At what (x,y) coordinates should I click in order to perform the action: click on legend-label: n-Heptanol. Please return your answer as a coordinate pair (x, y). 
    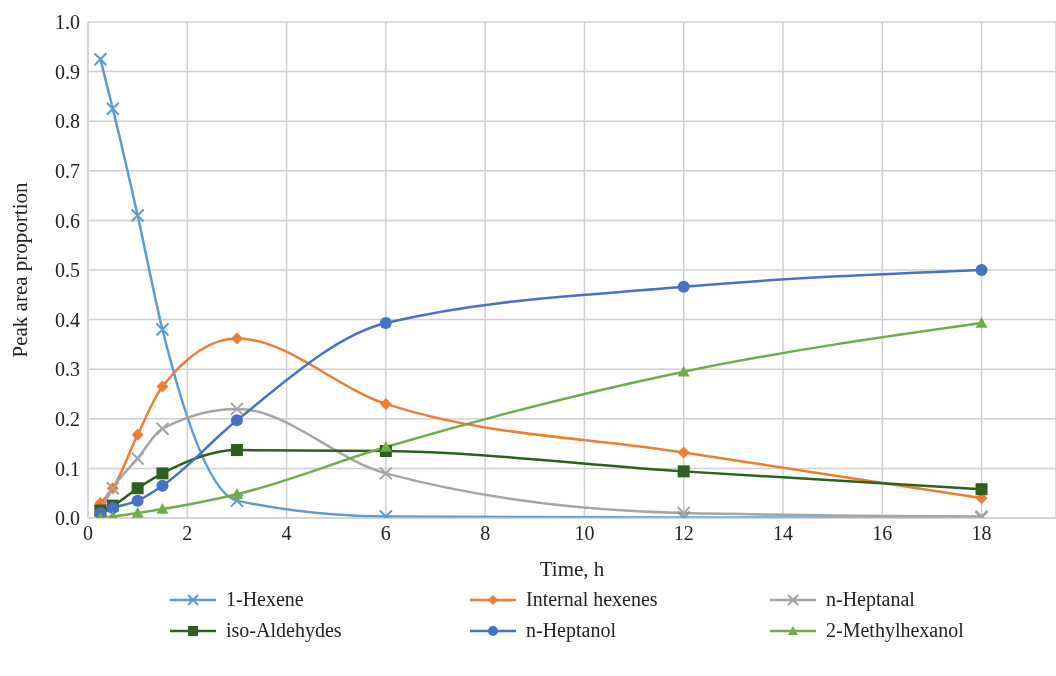
    Looking at the image, I should click on (571, 630).